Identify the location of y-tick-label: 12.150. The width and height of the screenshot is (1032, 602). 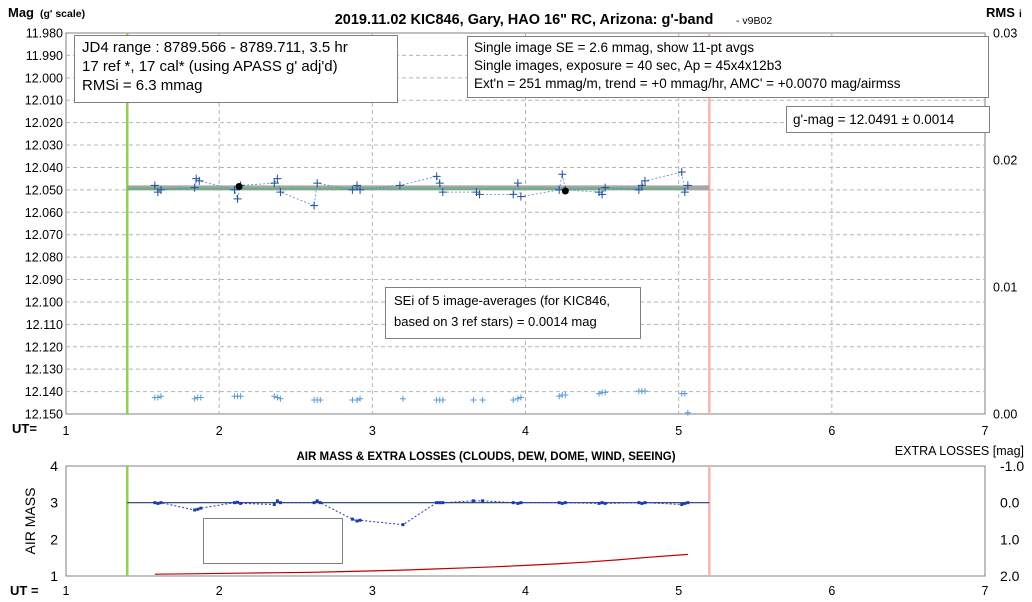
(44, 415).